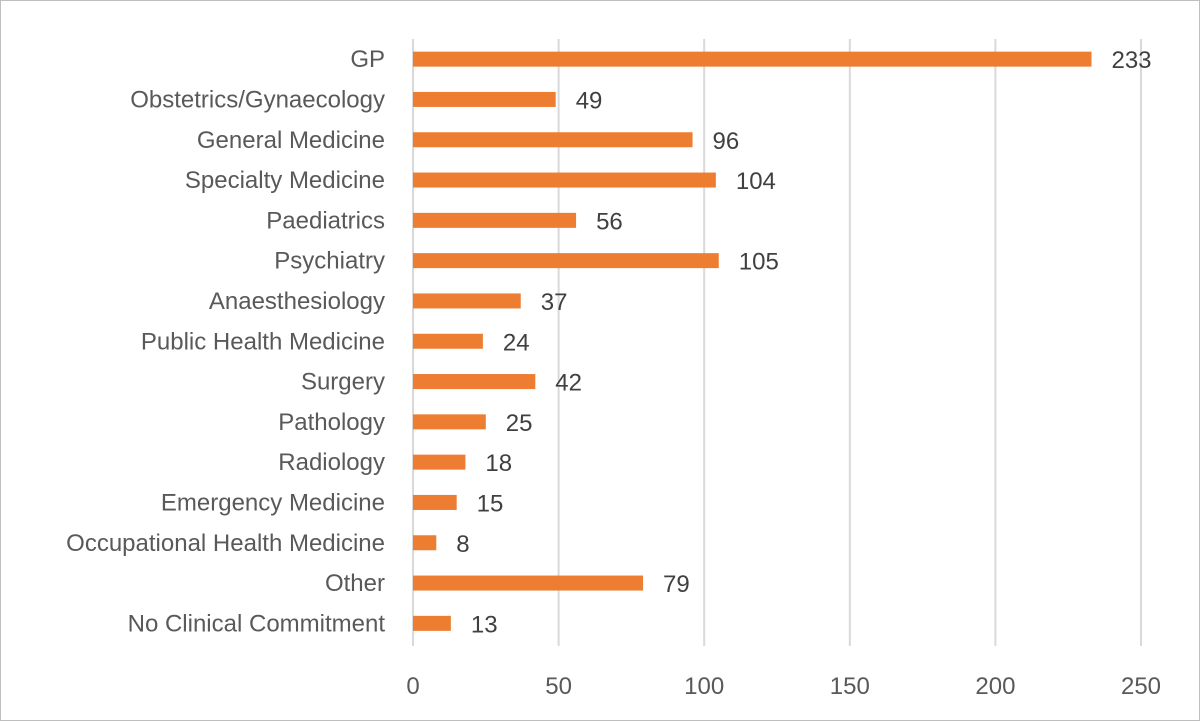  What do you see at coordinates (297, 301) in the screenshot?
I see `category-label: Anaesthesiology` at bounding box center [297, 301].